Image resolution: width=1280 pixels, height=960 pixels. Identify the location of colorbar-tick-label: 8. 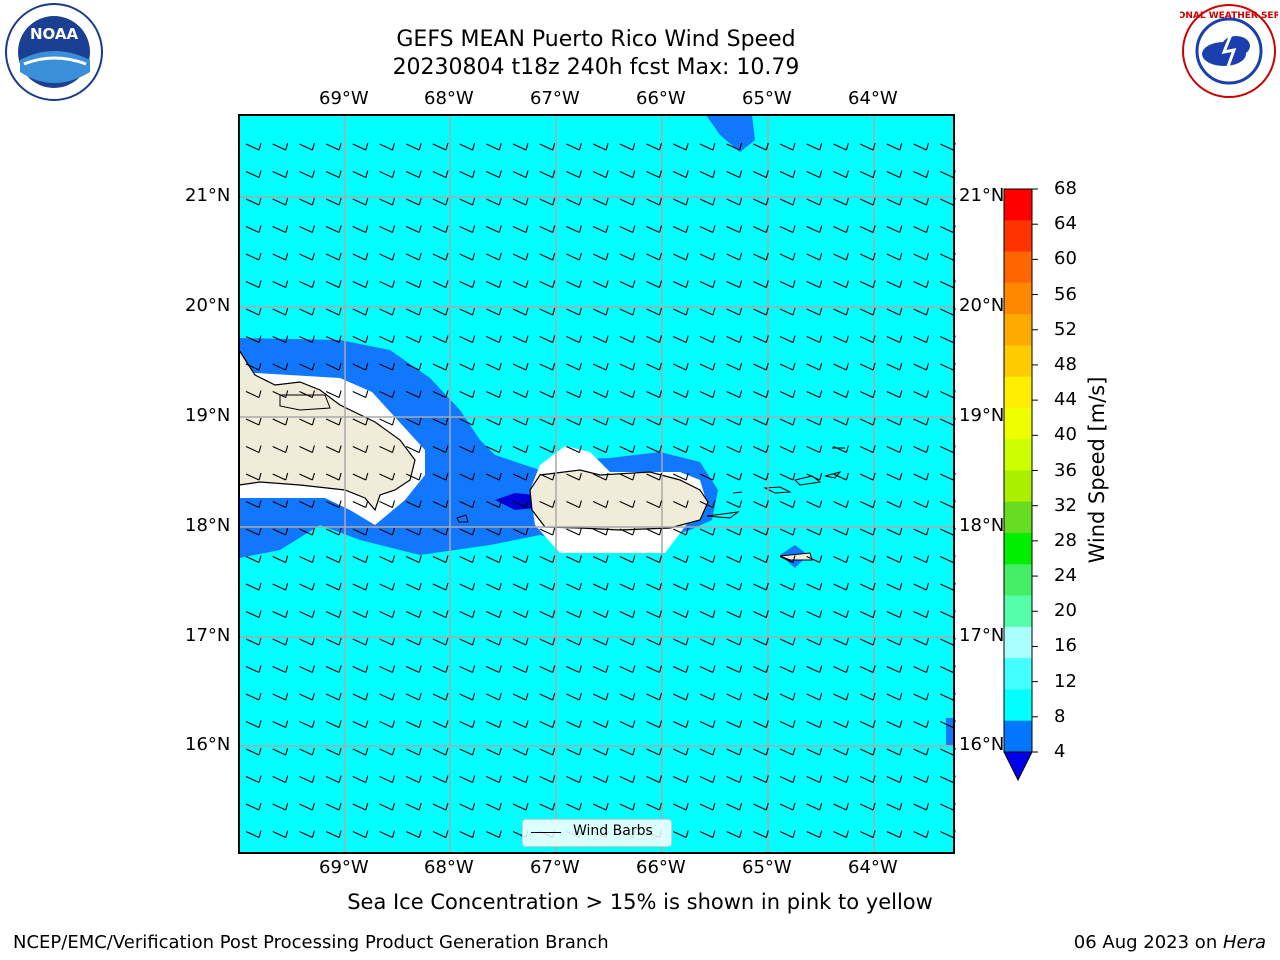
(1060, 716).